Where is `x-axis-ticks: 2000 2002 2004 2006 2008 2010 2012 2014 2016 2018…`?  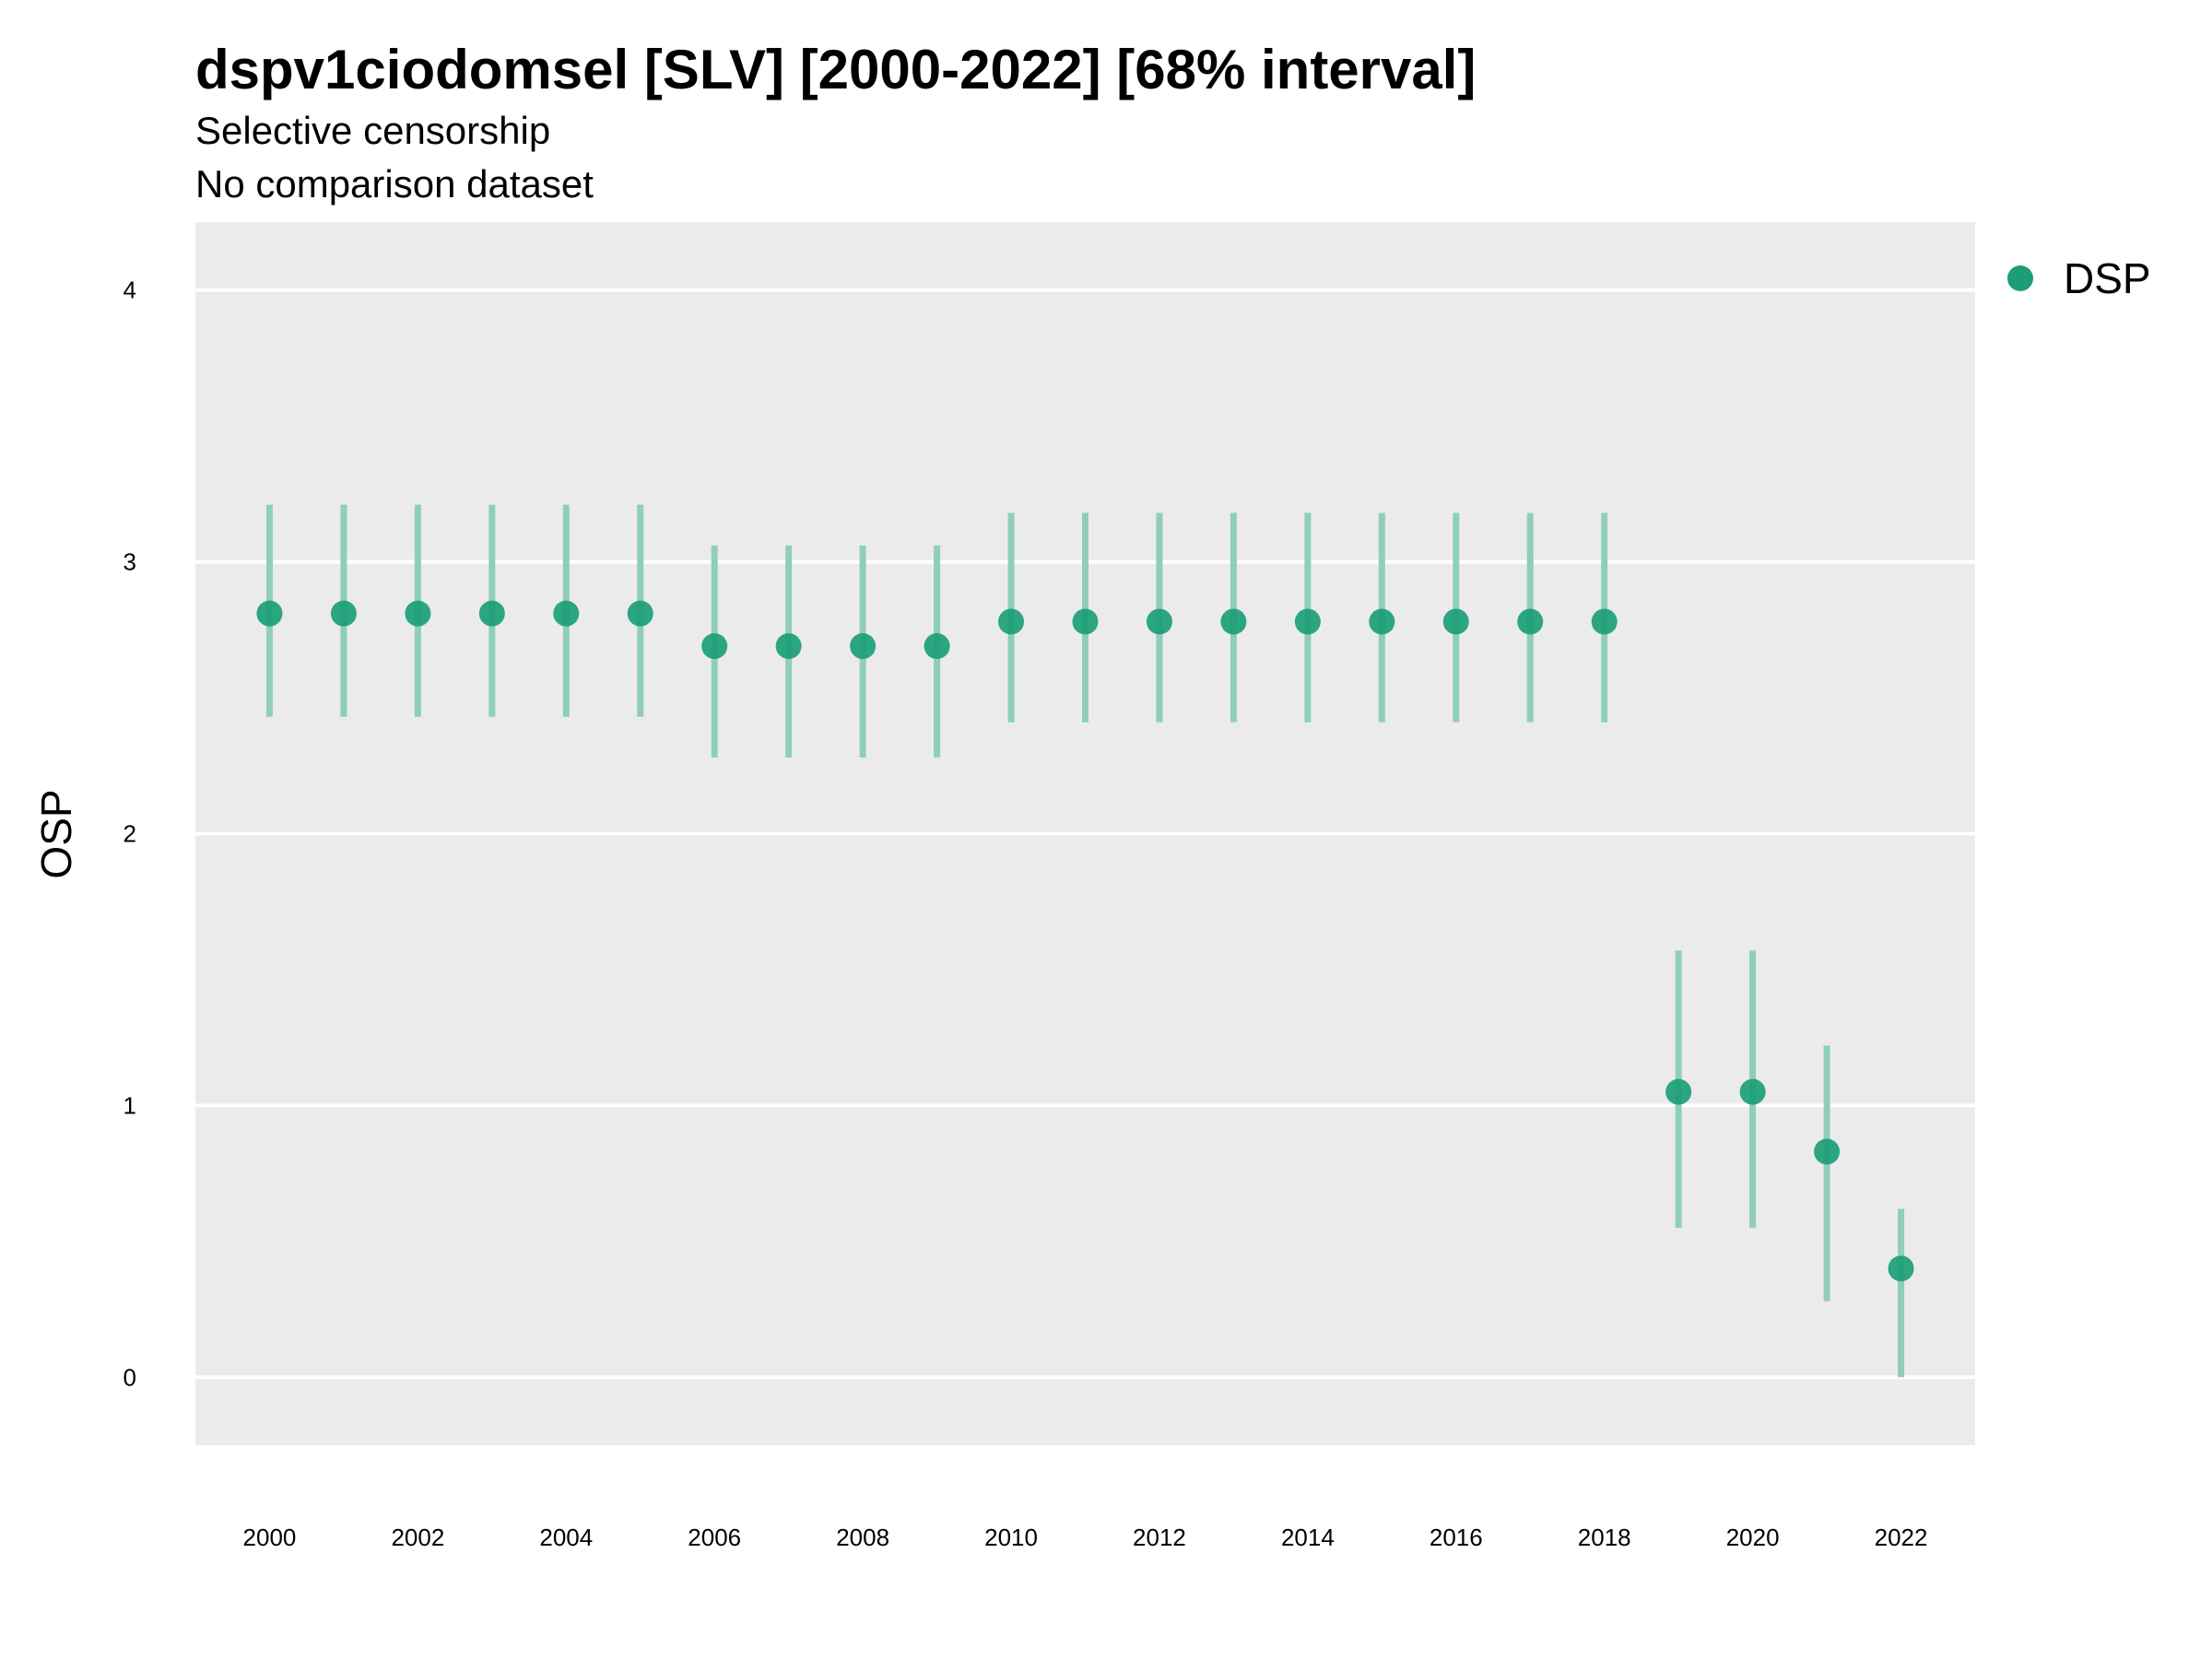
x-axis-ticks: 2000 2002 2004 2006 2008 2010 2012 2014 2016 2018… is located at coordinates (1085, 1537).